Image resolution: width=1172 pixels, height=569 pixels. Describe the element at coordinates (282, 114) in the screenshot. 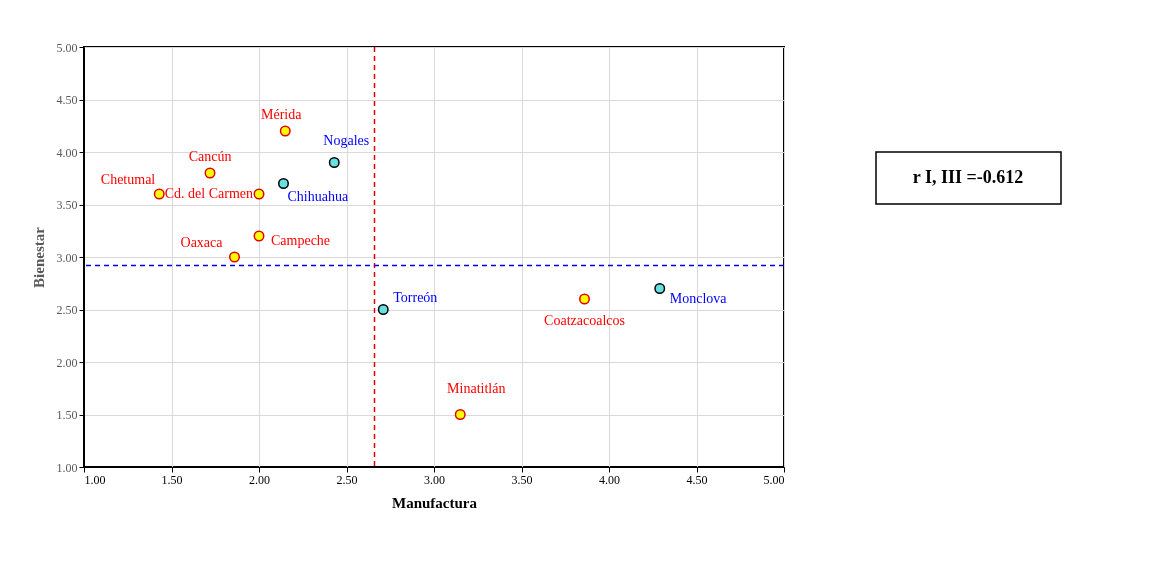

I see `annotation: Mérida` at that location.